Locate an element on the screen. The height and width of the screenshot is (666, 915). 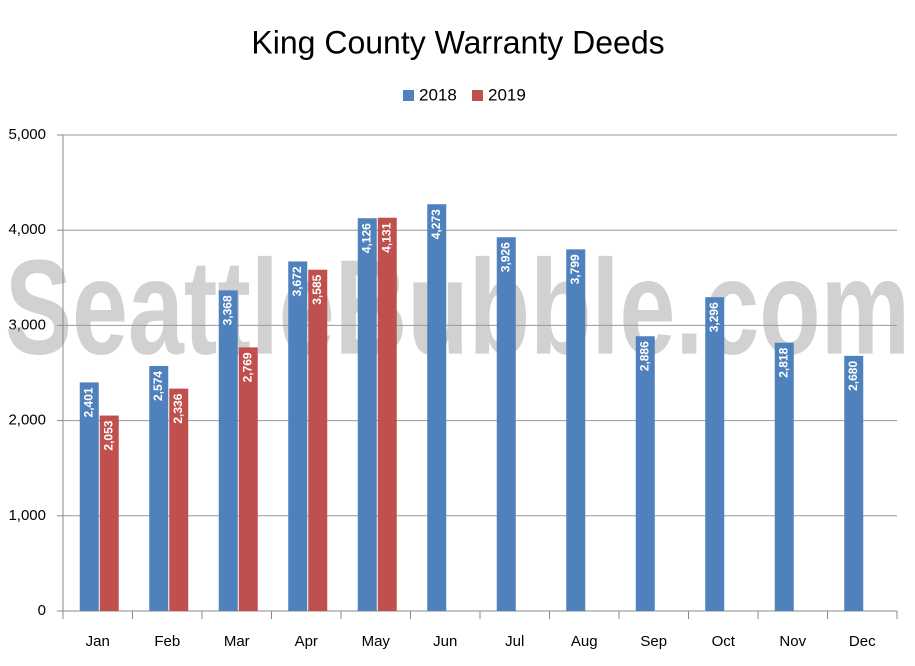
value-label: 3,672 is located at coordinates (297, 281).